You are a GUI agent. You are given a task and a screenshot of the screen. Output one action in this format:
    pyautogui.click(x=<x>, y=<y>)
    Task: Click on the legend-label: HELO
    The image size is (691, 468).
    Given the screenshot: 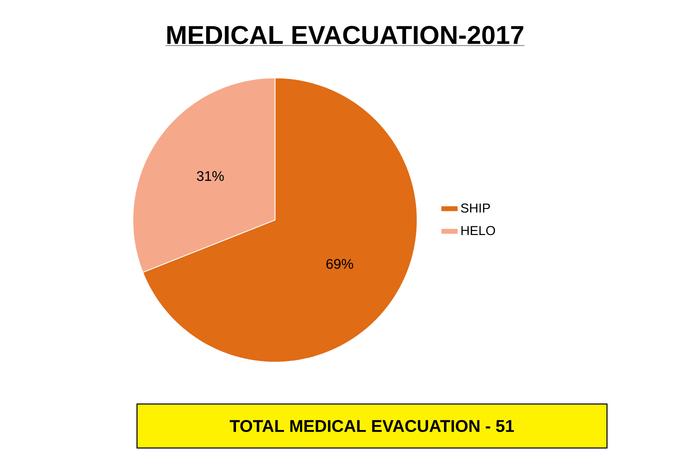 What is the action you would take?
    pyautogui.click(x=478, y=231)
    